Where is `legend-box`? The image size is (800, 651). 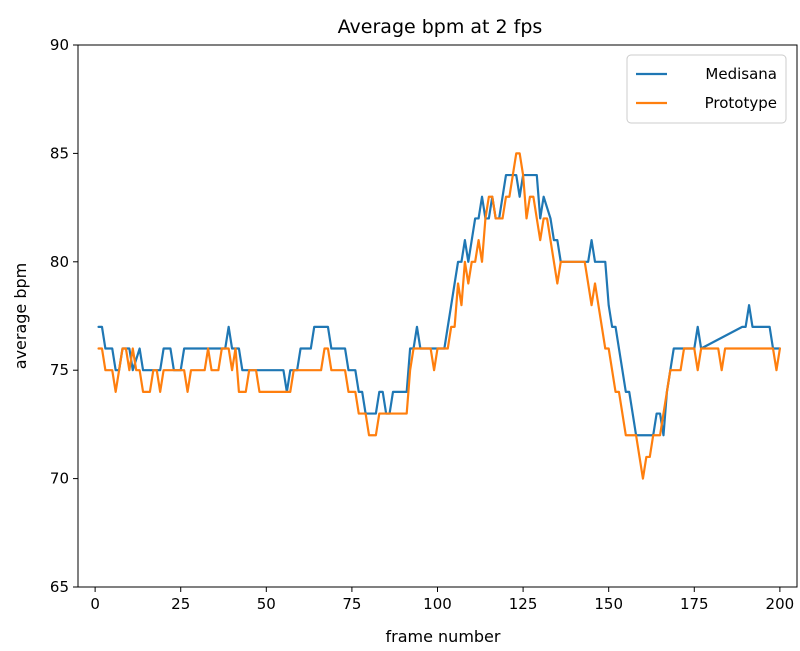 legend-box is located at coordinates (706, 89).